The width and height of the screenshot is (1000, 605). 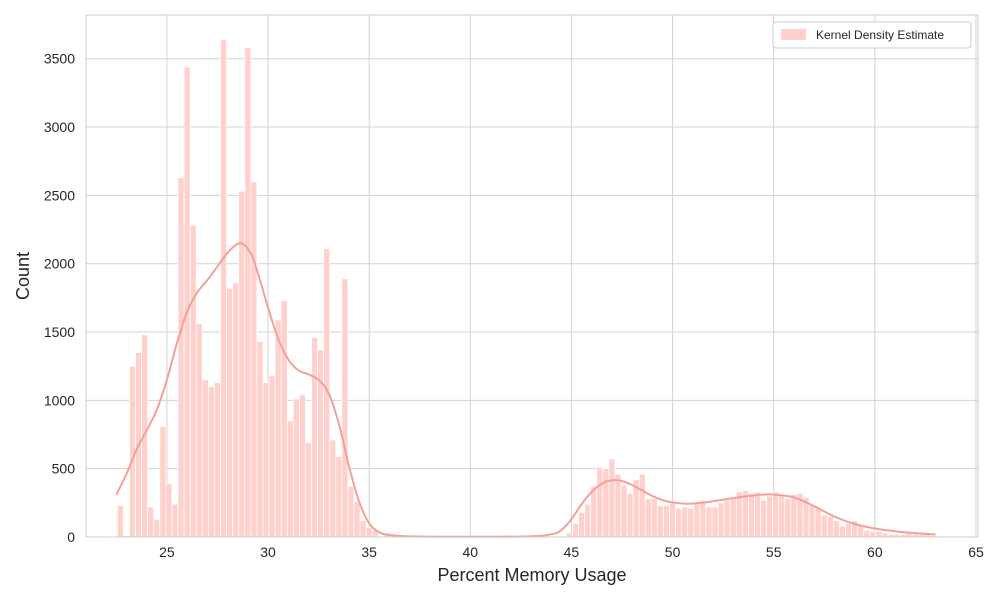 What do you see at coordinates (369, 552) in the screenshot?
I see `x-tick-label: 35` at bounding box center [369, 552].